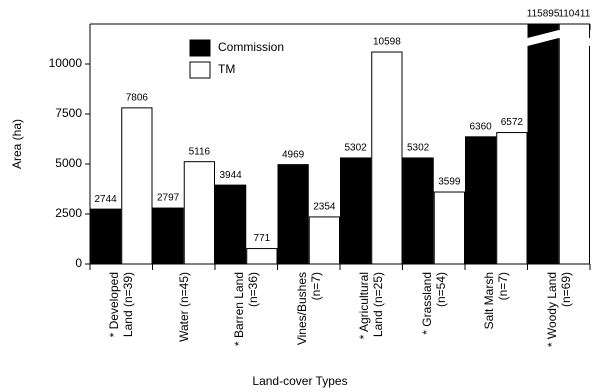 The width and height of the screenshot is (595, 392). Describe the element at coordinates (324, 207) in the screenshot. I see `value-label: 2354` at that location.